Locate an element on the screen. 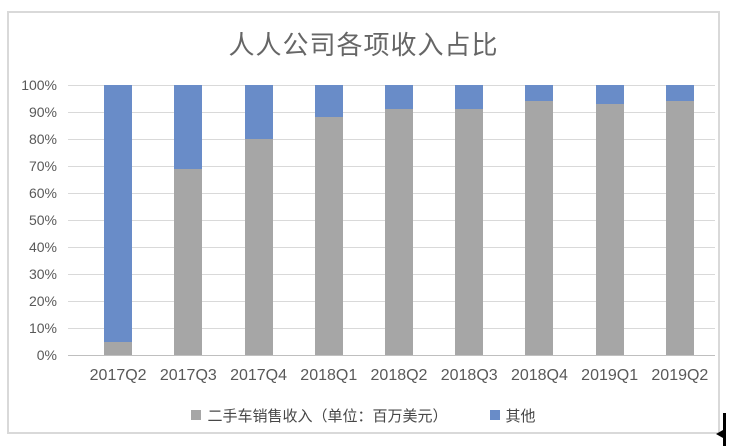  bar-2018Q4 is located at coordinates (539, 220).